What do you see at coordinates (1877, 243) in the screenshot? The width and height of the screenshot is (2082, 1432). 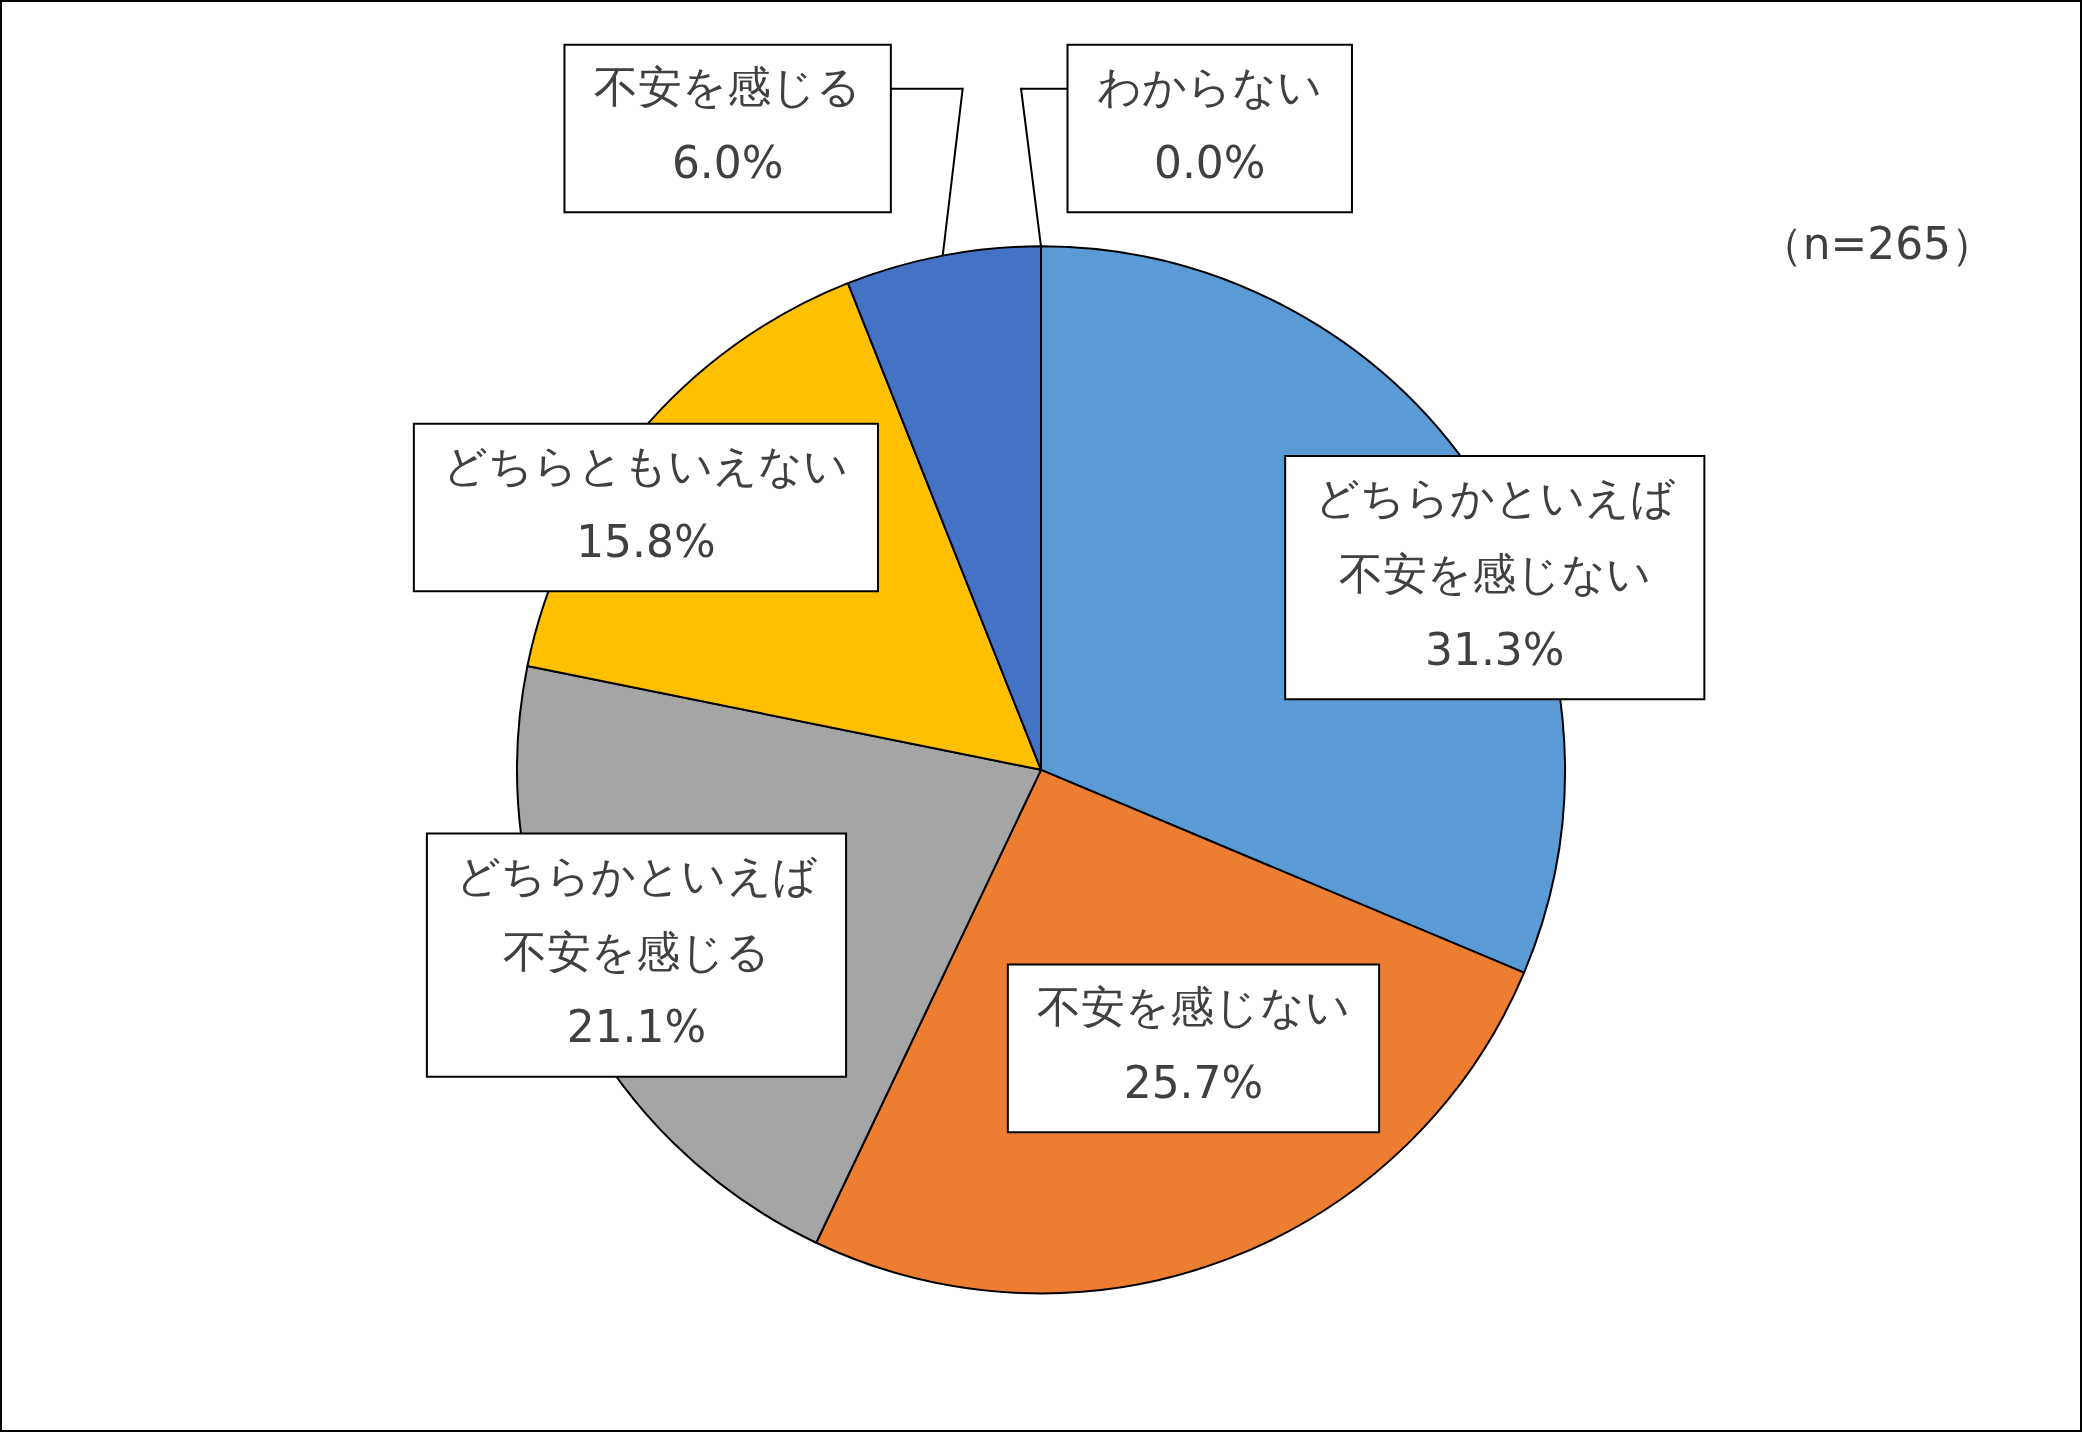 I see `text: （n=265）` at bounding box center [1877, 243].